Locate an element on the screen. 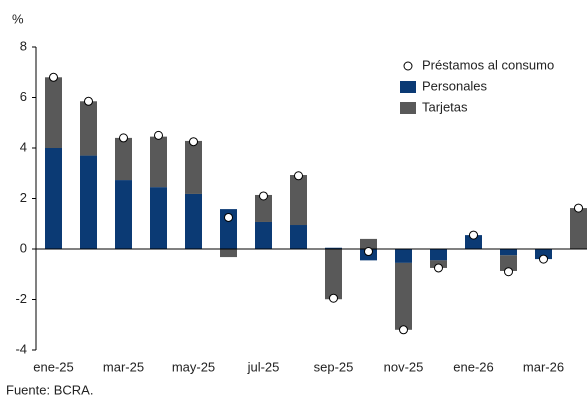  x-tick-label: may-25 is located at coordinates (193, 366).